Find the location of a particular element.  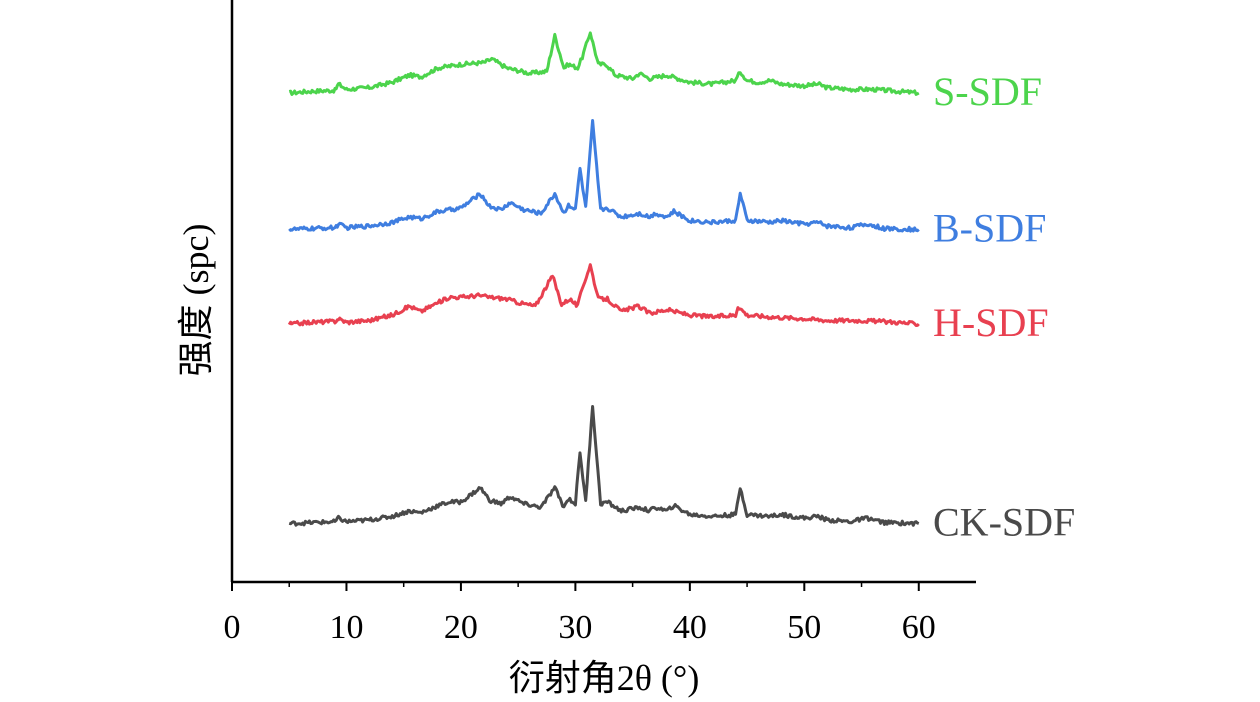

x-tick-labels: 0 10 20 30 40 50 60 is located at coordinates (580, 627).